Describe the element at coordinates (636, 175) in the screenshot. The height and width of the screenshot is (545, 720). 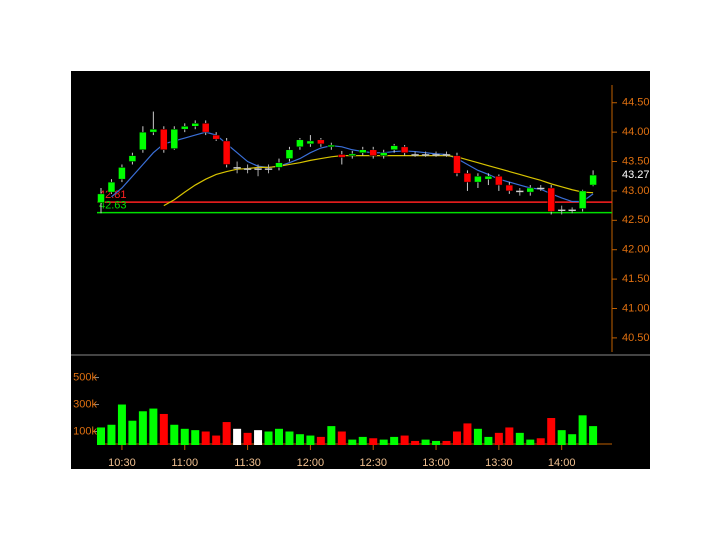
I see `last-price-label: 43.27` at that location.